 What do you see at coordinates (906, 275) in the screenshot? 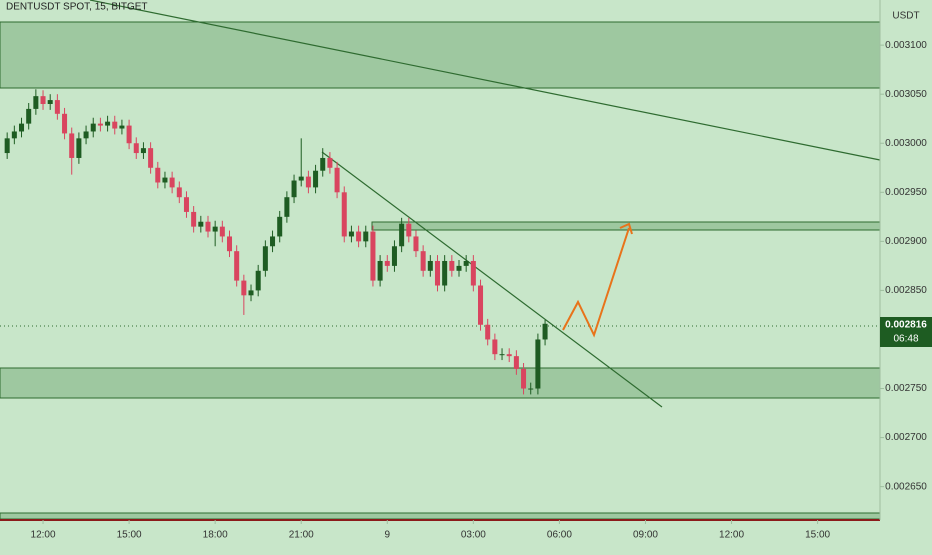
I see `price-axis` at bounding box center [906, 275].